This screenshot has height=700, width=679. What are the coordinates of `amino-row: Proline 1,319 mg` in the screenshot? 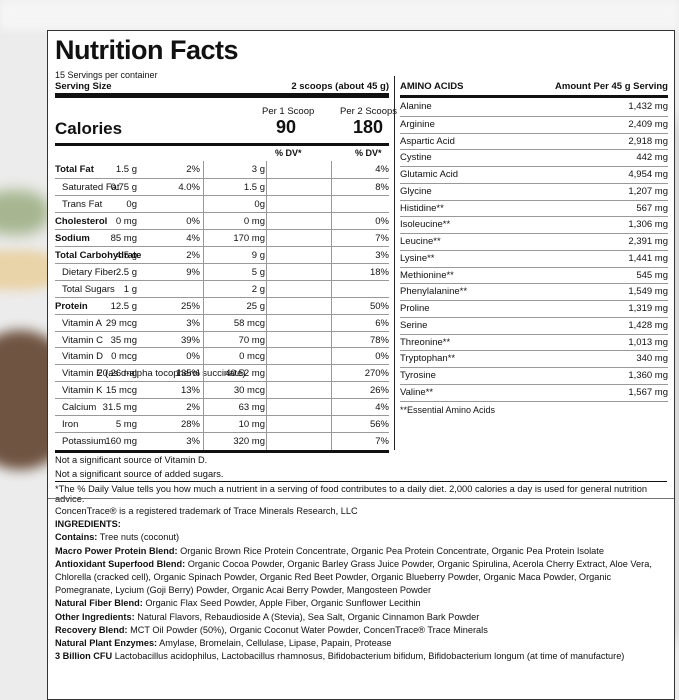 It's located at (534, 309).